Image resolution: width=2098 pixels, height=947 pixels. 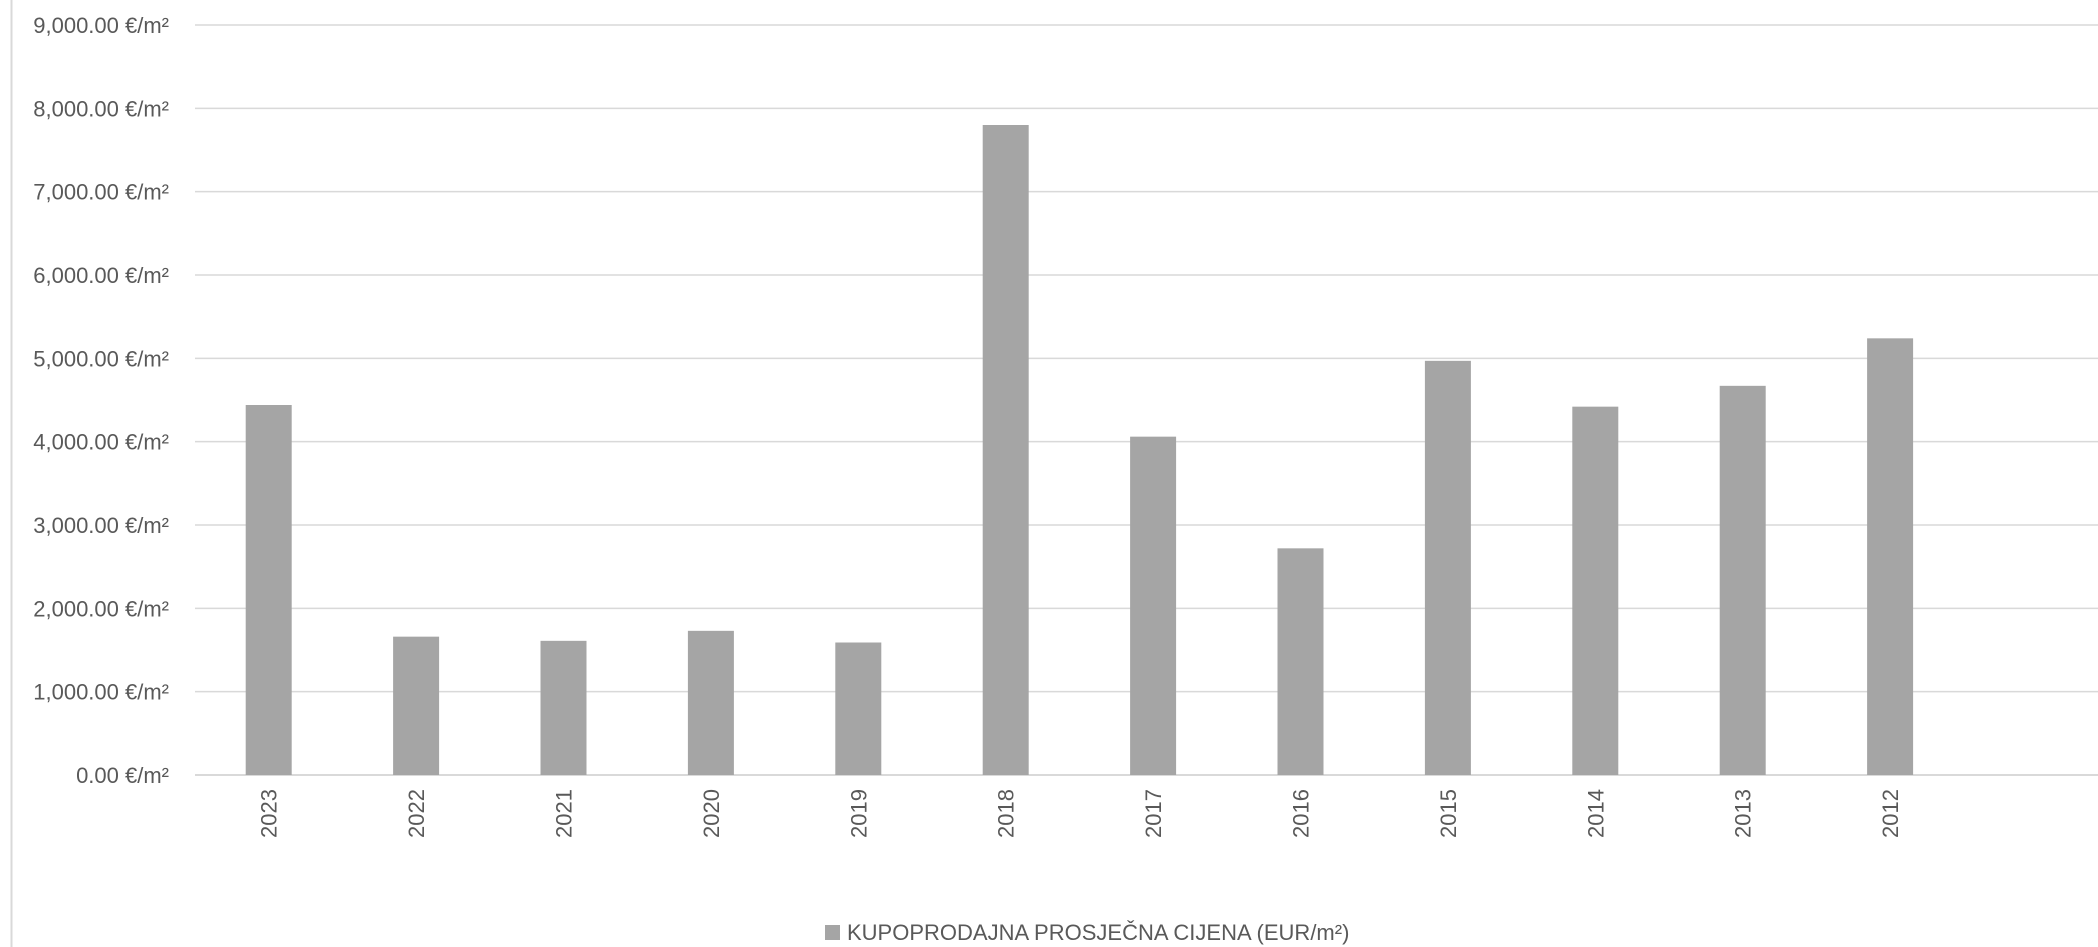 What do you see at coordinates (1890, 556) in the screenshot?
I see `bar-2012` at bounding box center [1890, 556].